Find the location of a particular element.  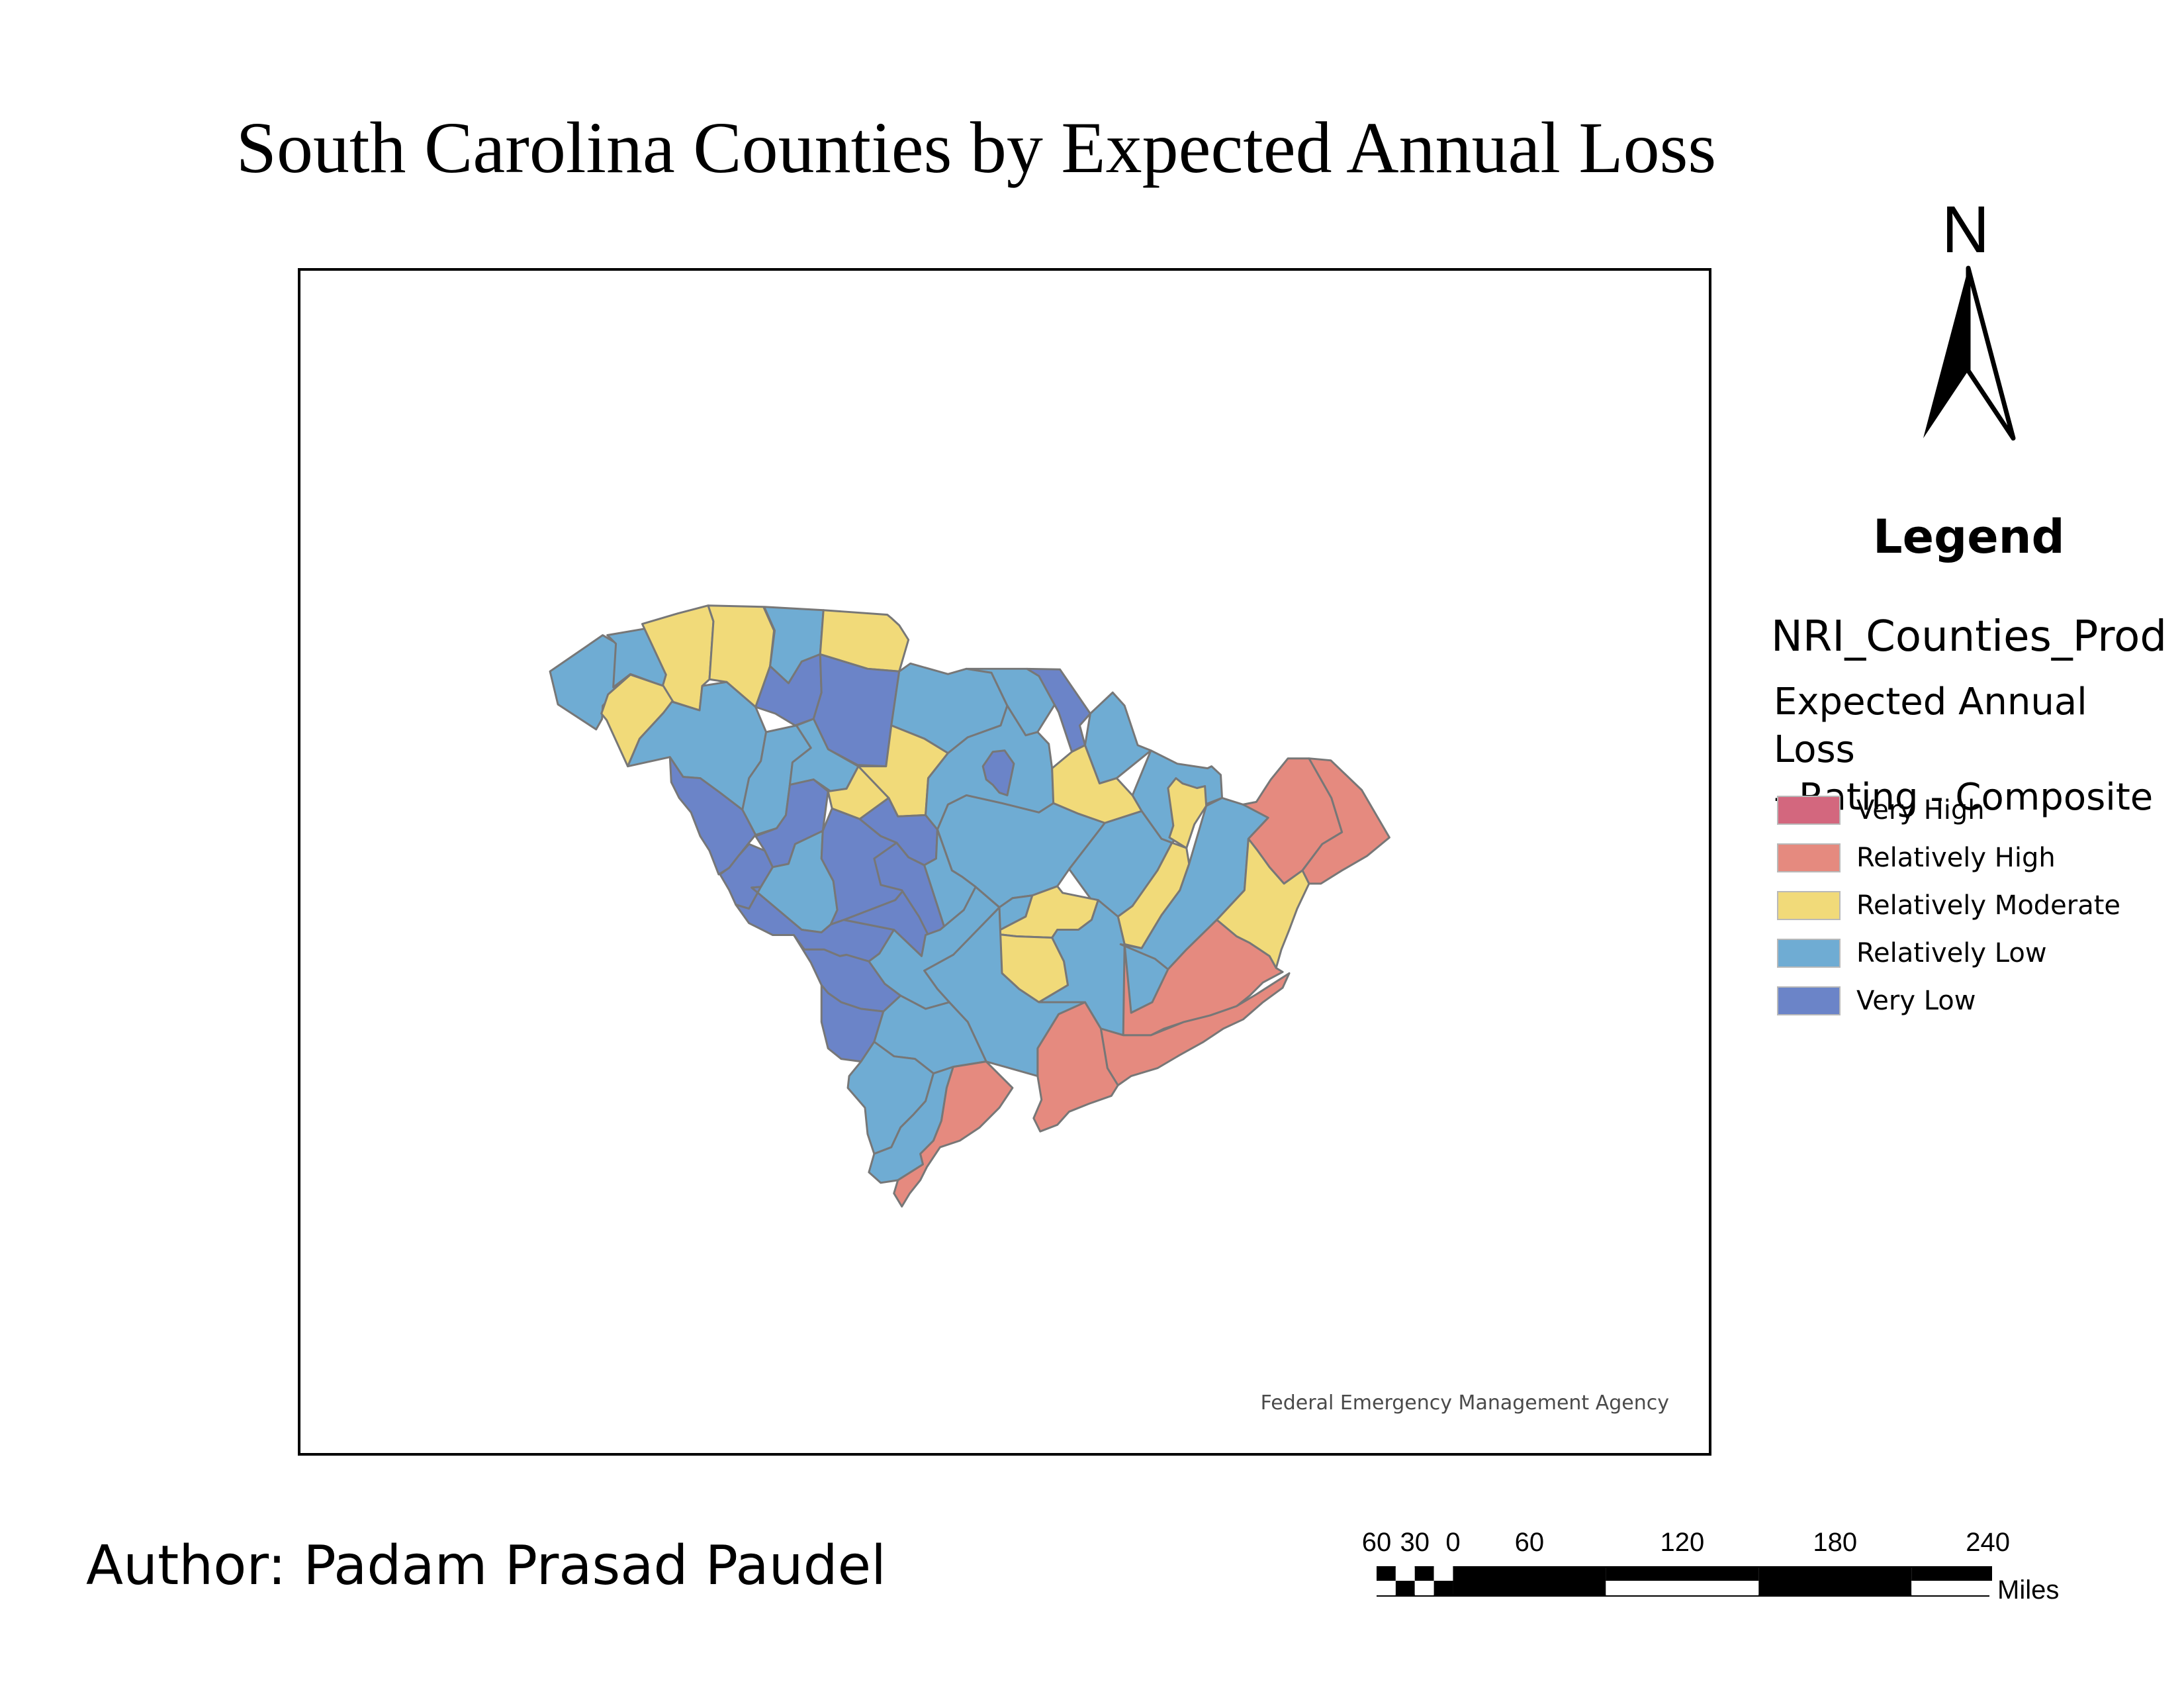

north-arrow: N is located at coordinates (1965, 318).